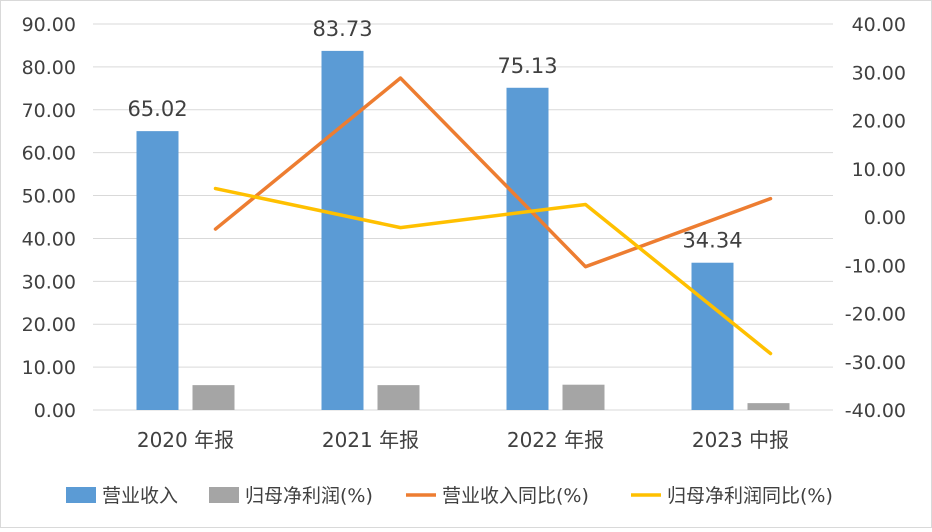 Image resolution: width=932 pixels, height=532 pixels. Describe the element at coordinates (463, 440) in the screenshot. I see `category-axis: 2020 年报 2021 年报 2022 年报 2023 中报` at that location.